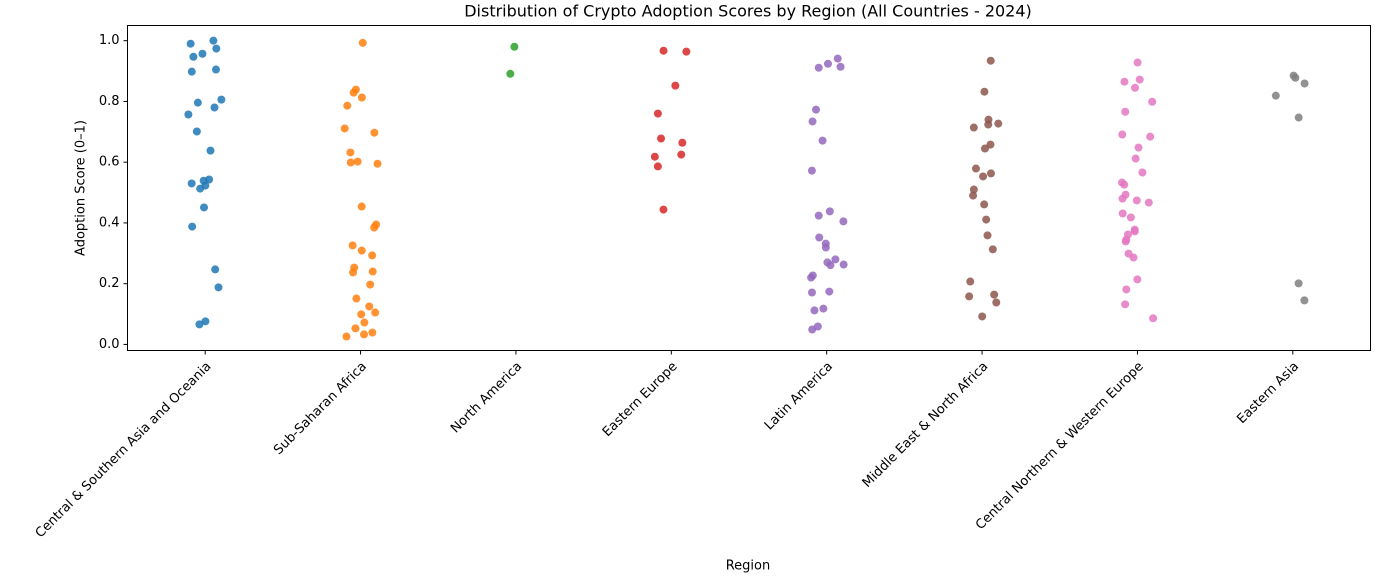 This screenshot has width=1381, height=578. I want to click on x-tick-label: Central Northern & Western Europe, so click(1060, 446).